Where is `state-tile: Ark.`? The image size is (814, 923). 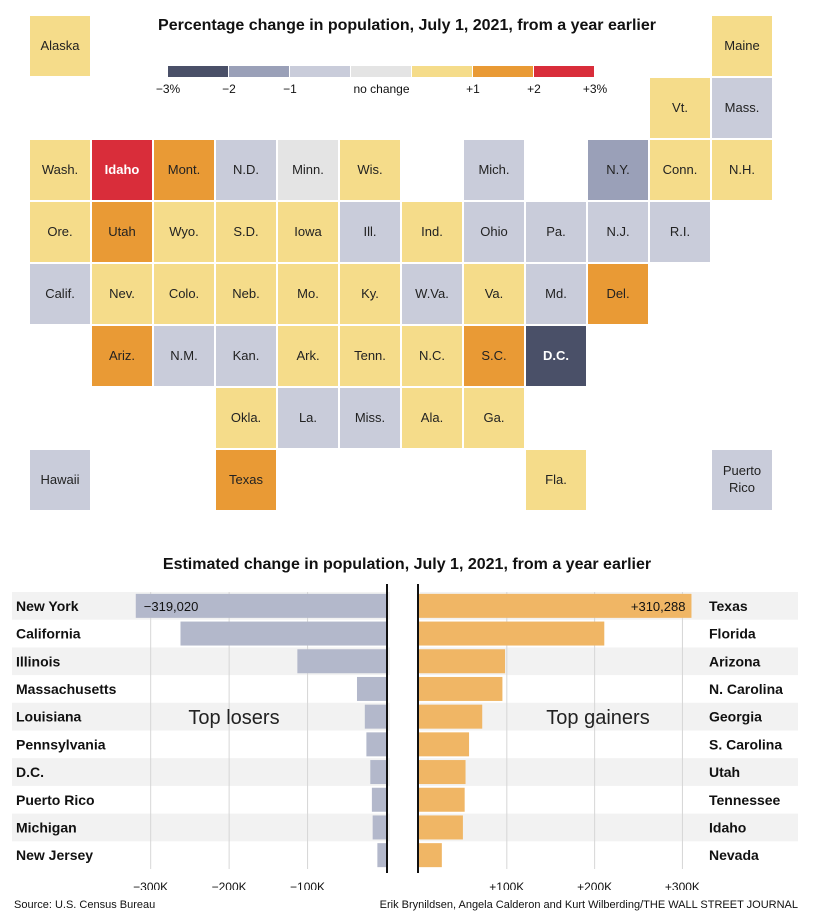 state-tile: Ark. is located at coordinates (308, 356).